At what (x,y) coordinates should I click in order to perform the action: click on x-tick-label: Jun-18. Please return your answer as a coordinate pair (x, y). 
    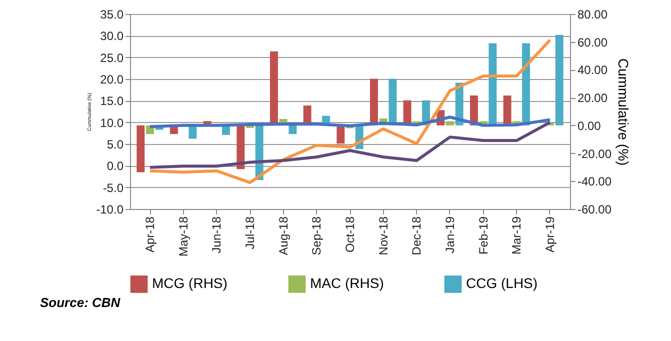
    Looking at the image, I should click on (217, 235).